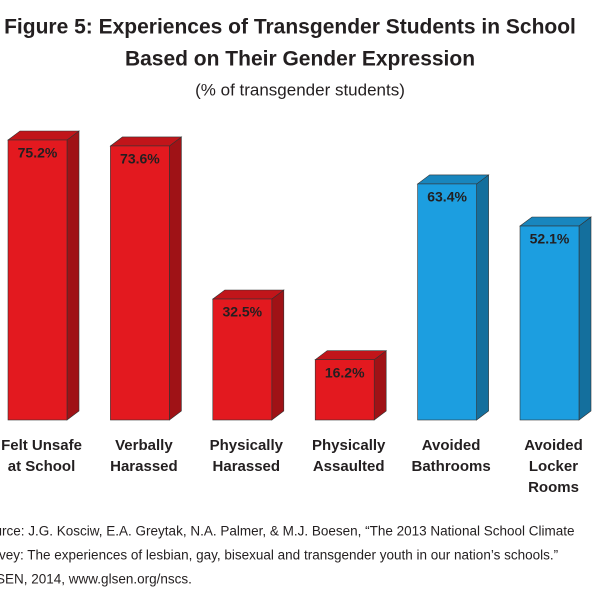 The height and width of the screenshot is (600, 600). I want to click on x-tick-label: Felt Unsafe, so click(41, 445).